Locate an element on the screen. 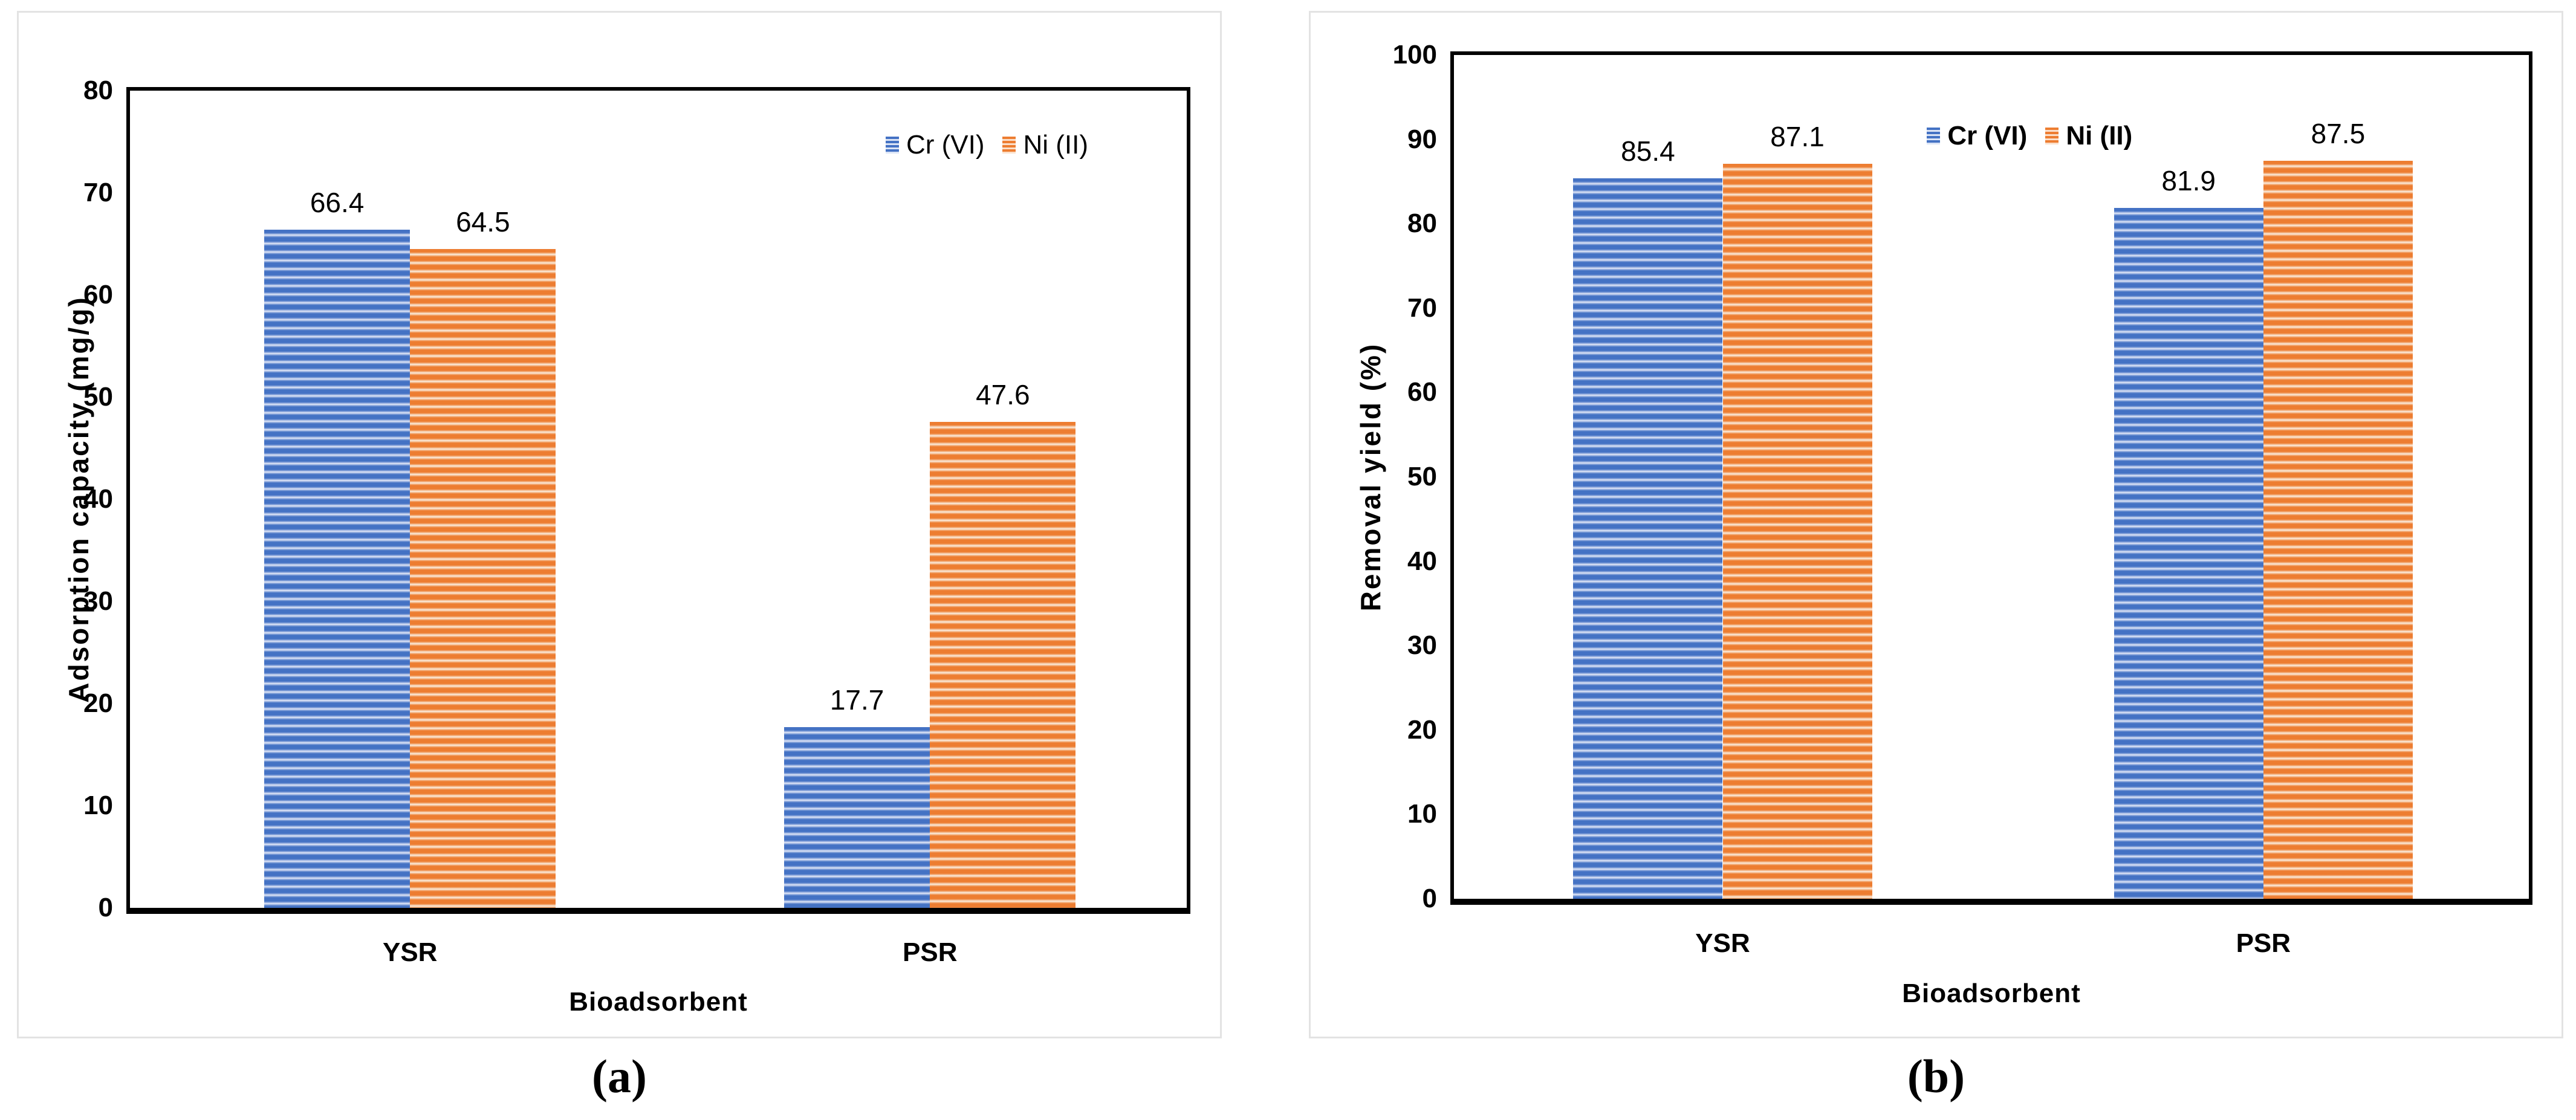 The width and height of the screenshot is (2576, 1120). data-label: 47.6 is located at coordinates (1003, 394).